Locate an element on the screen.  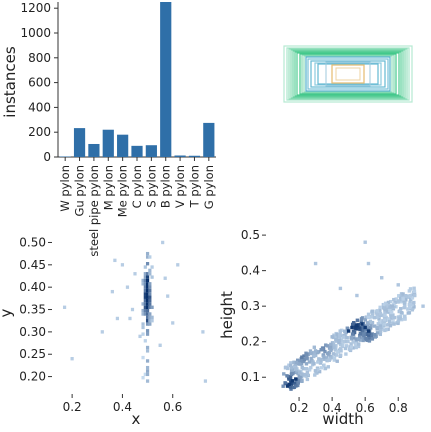
bar-y-tick-label: 0 is located at coordinates (47, 157).